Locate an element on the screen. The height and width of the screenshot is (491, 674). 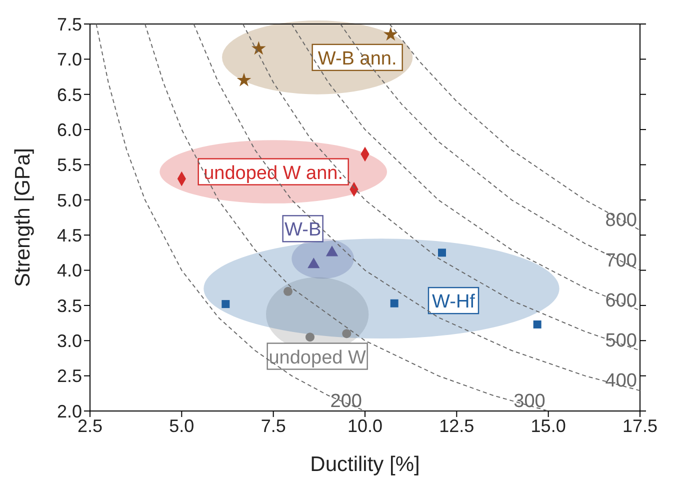
series-label: 700 is located at coordinates (621, 261).